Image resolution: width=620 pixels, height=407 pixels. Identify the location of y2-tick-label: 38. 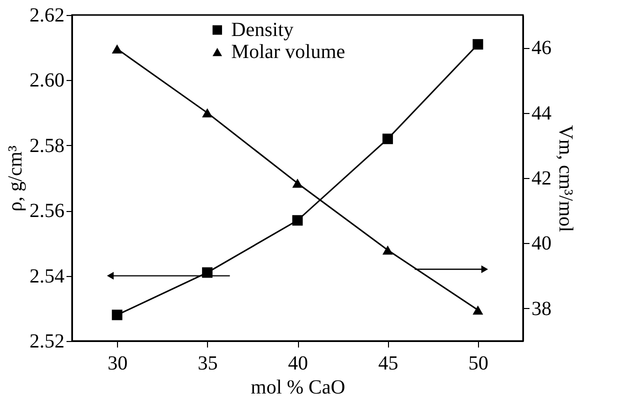
(542, 309).